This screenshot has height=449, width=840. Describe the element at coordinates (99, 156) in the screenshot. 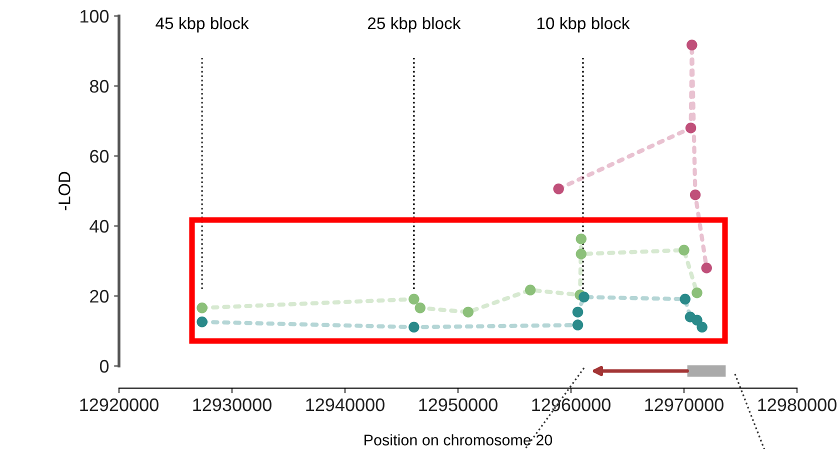

I see `y-tick-label: 60` at that location.